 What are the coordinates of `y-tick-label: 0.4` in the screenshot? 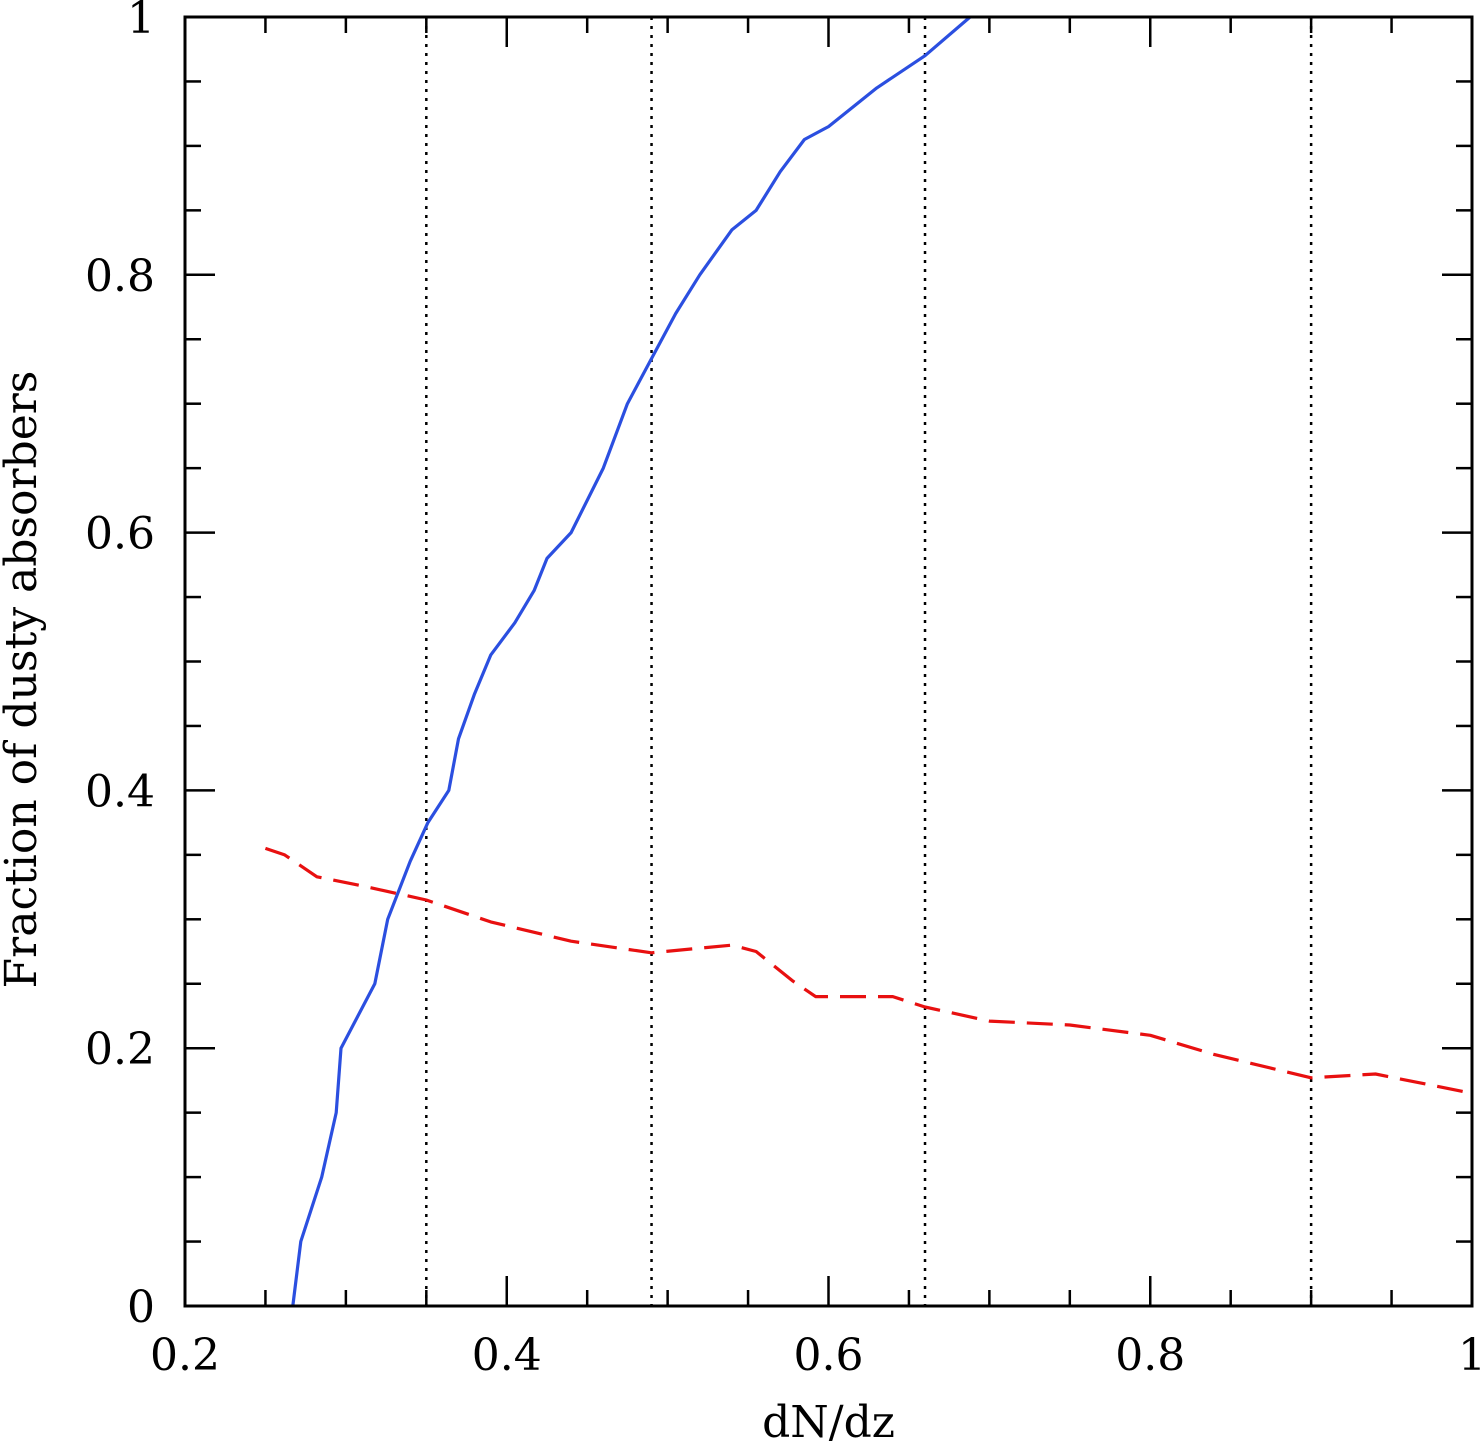 It's located at (120, 791).